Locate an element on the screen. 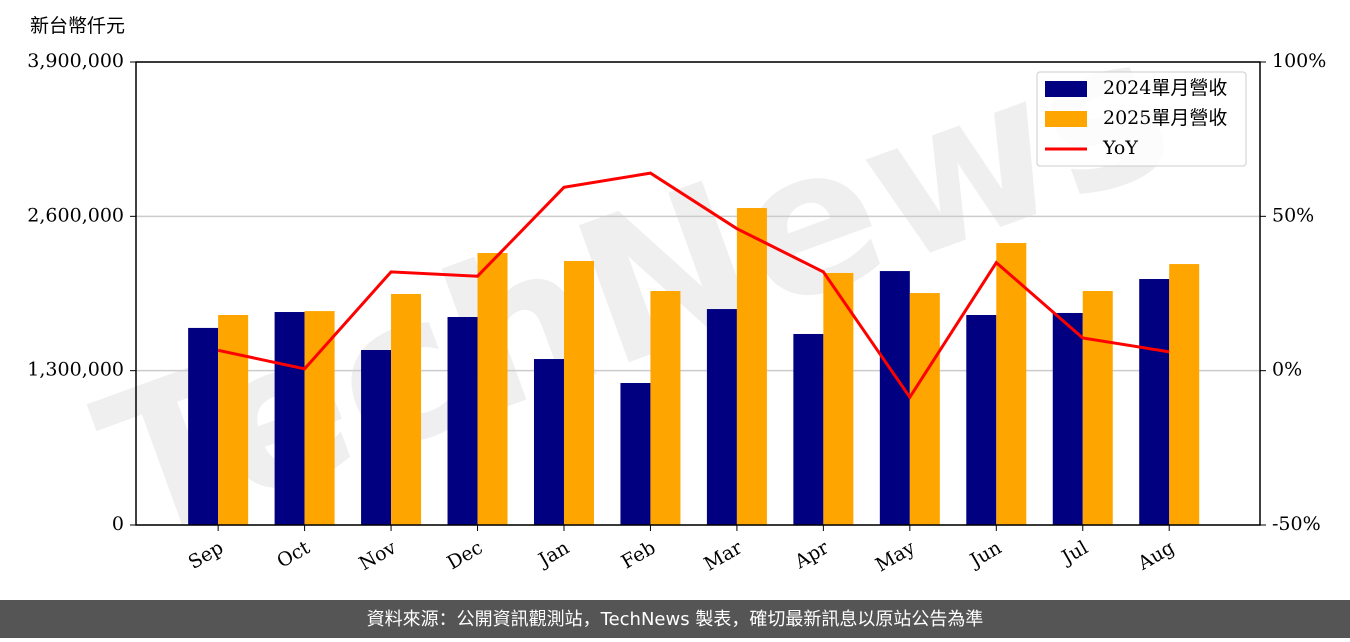 Image resolution: width=1350 pixels, height=642 pixels. x-tick-label: Nov is located at coordinates (377, 555).